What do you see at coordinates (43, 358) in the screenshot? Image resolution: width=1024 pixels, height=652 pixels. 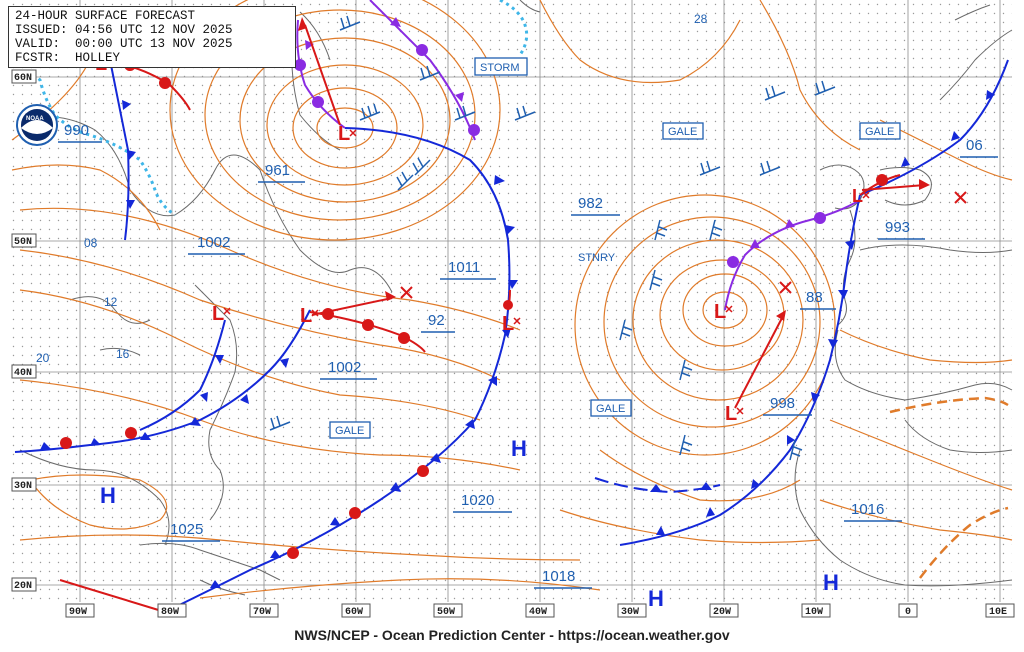 I see `contour-label: 20` at bounding box center [43, 358].